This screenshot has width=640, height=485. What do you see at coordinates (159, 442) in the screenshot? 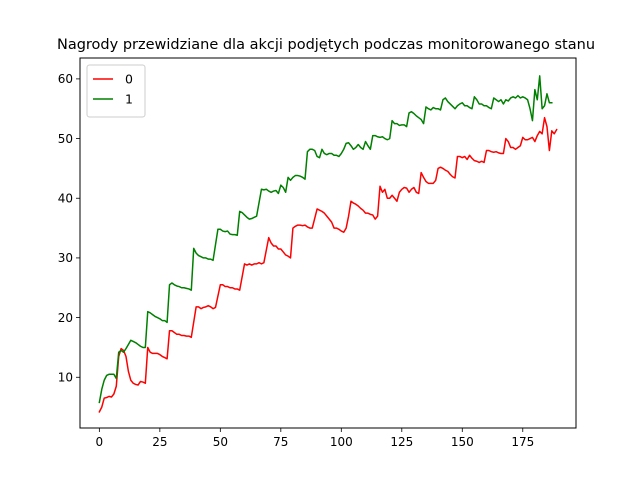
I see `x-tick-label: 25` at bounding box center [159, 442].